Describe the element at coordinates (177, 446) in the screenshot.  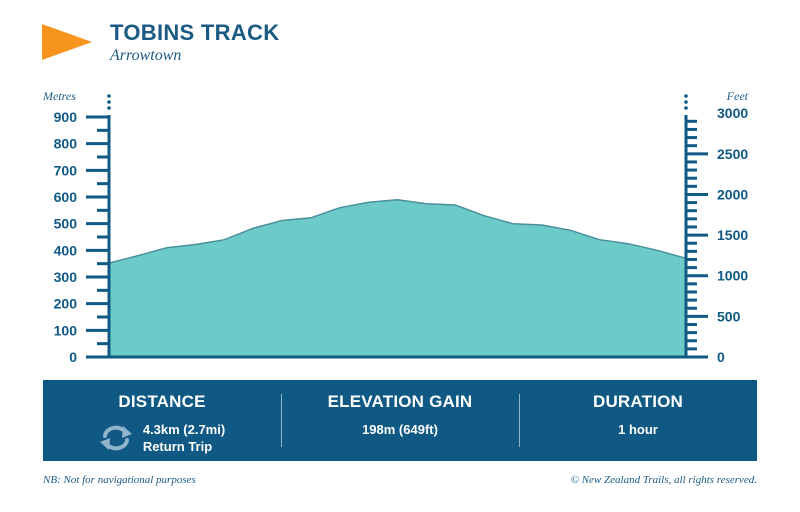
I see `distance-detail: Return Trip` at that location.